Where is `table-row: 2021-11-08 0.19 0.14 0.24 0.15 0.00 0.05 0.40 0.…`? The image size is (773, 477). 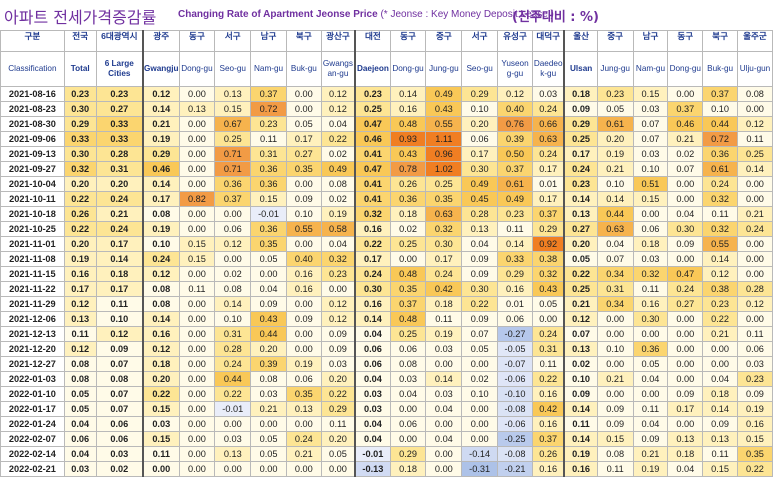 table-row: 2021-11-08 0.19 0.14 0.24 0.15 0.00 0.05 0.40 0.… is located at coordinates (386, 259).